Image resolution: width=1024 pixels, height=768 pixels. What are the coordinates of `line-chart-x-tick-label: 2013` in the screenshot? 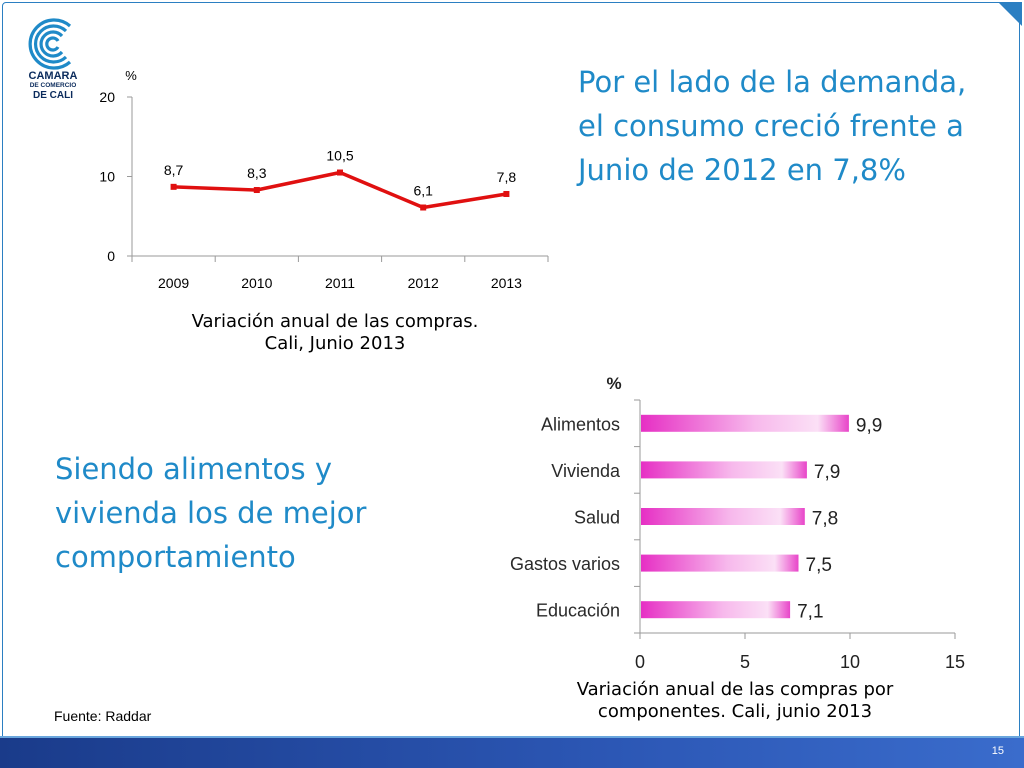 It's located at (506, 283).